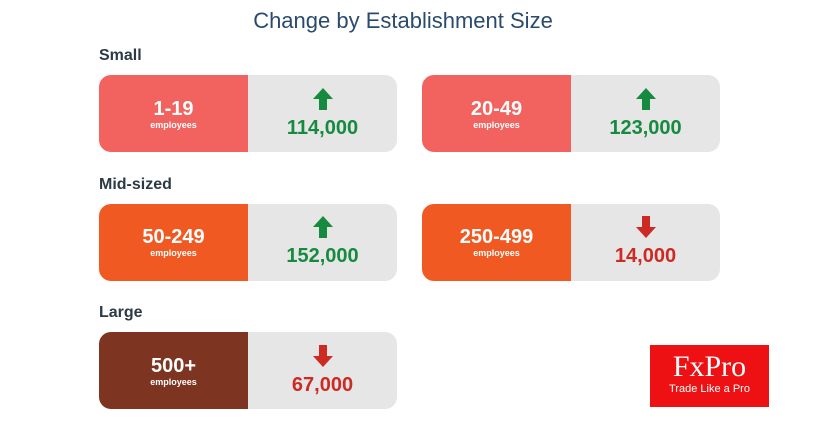 This screenshot has width=835, height=428. Describe the element at coordinates (121, 312) in the screenshot. I see `section-label: Large` at that location.